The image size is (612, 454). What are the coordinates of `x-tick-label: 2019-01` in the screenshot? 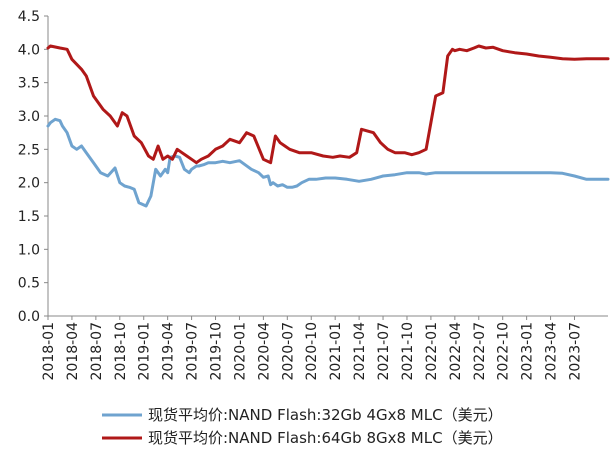 It's located at (145, 351).